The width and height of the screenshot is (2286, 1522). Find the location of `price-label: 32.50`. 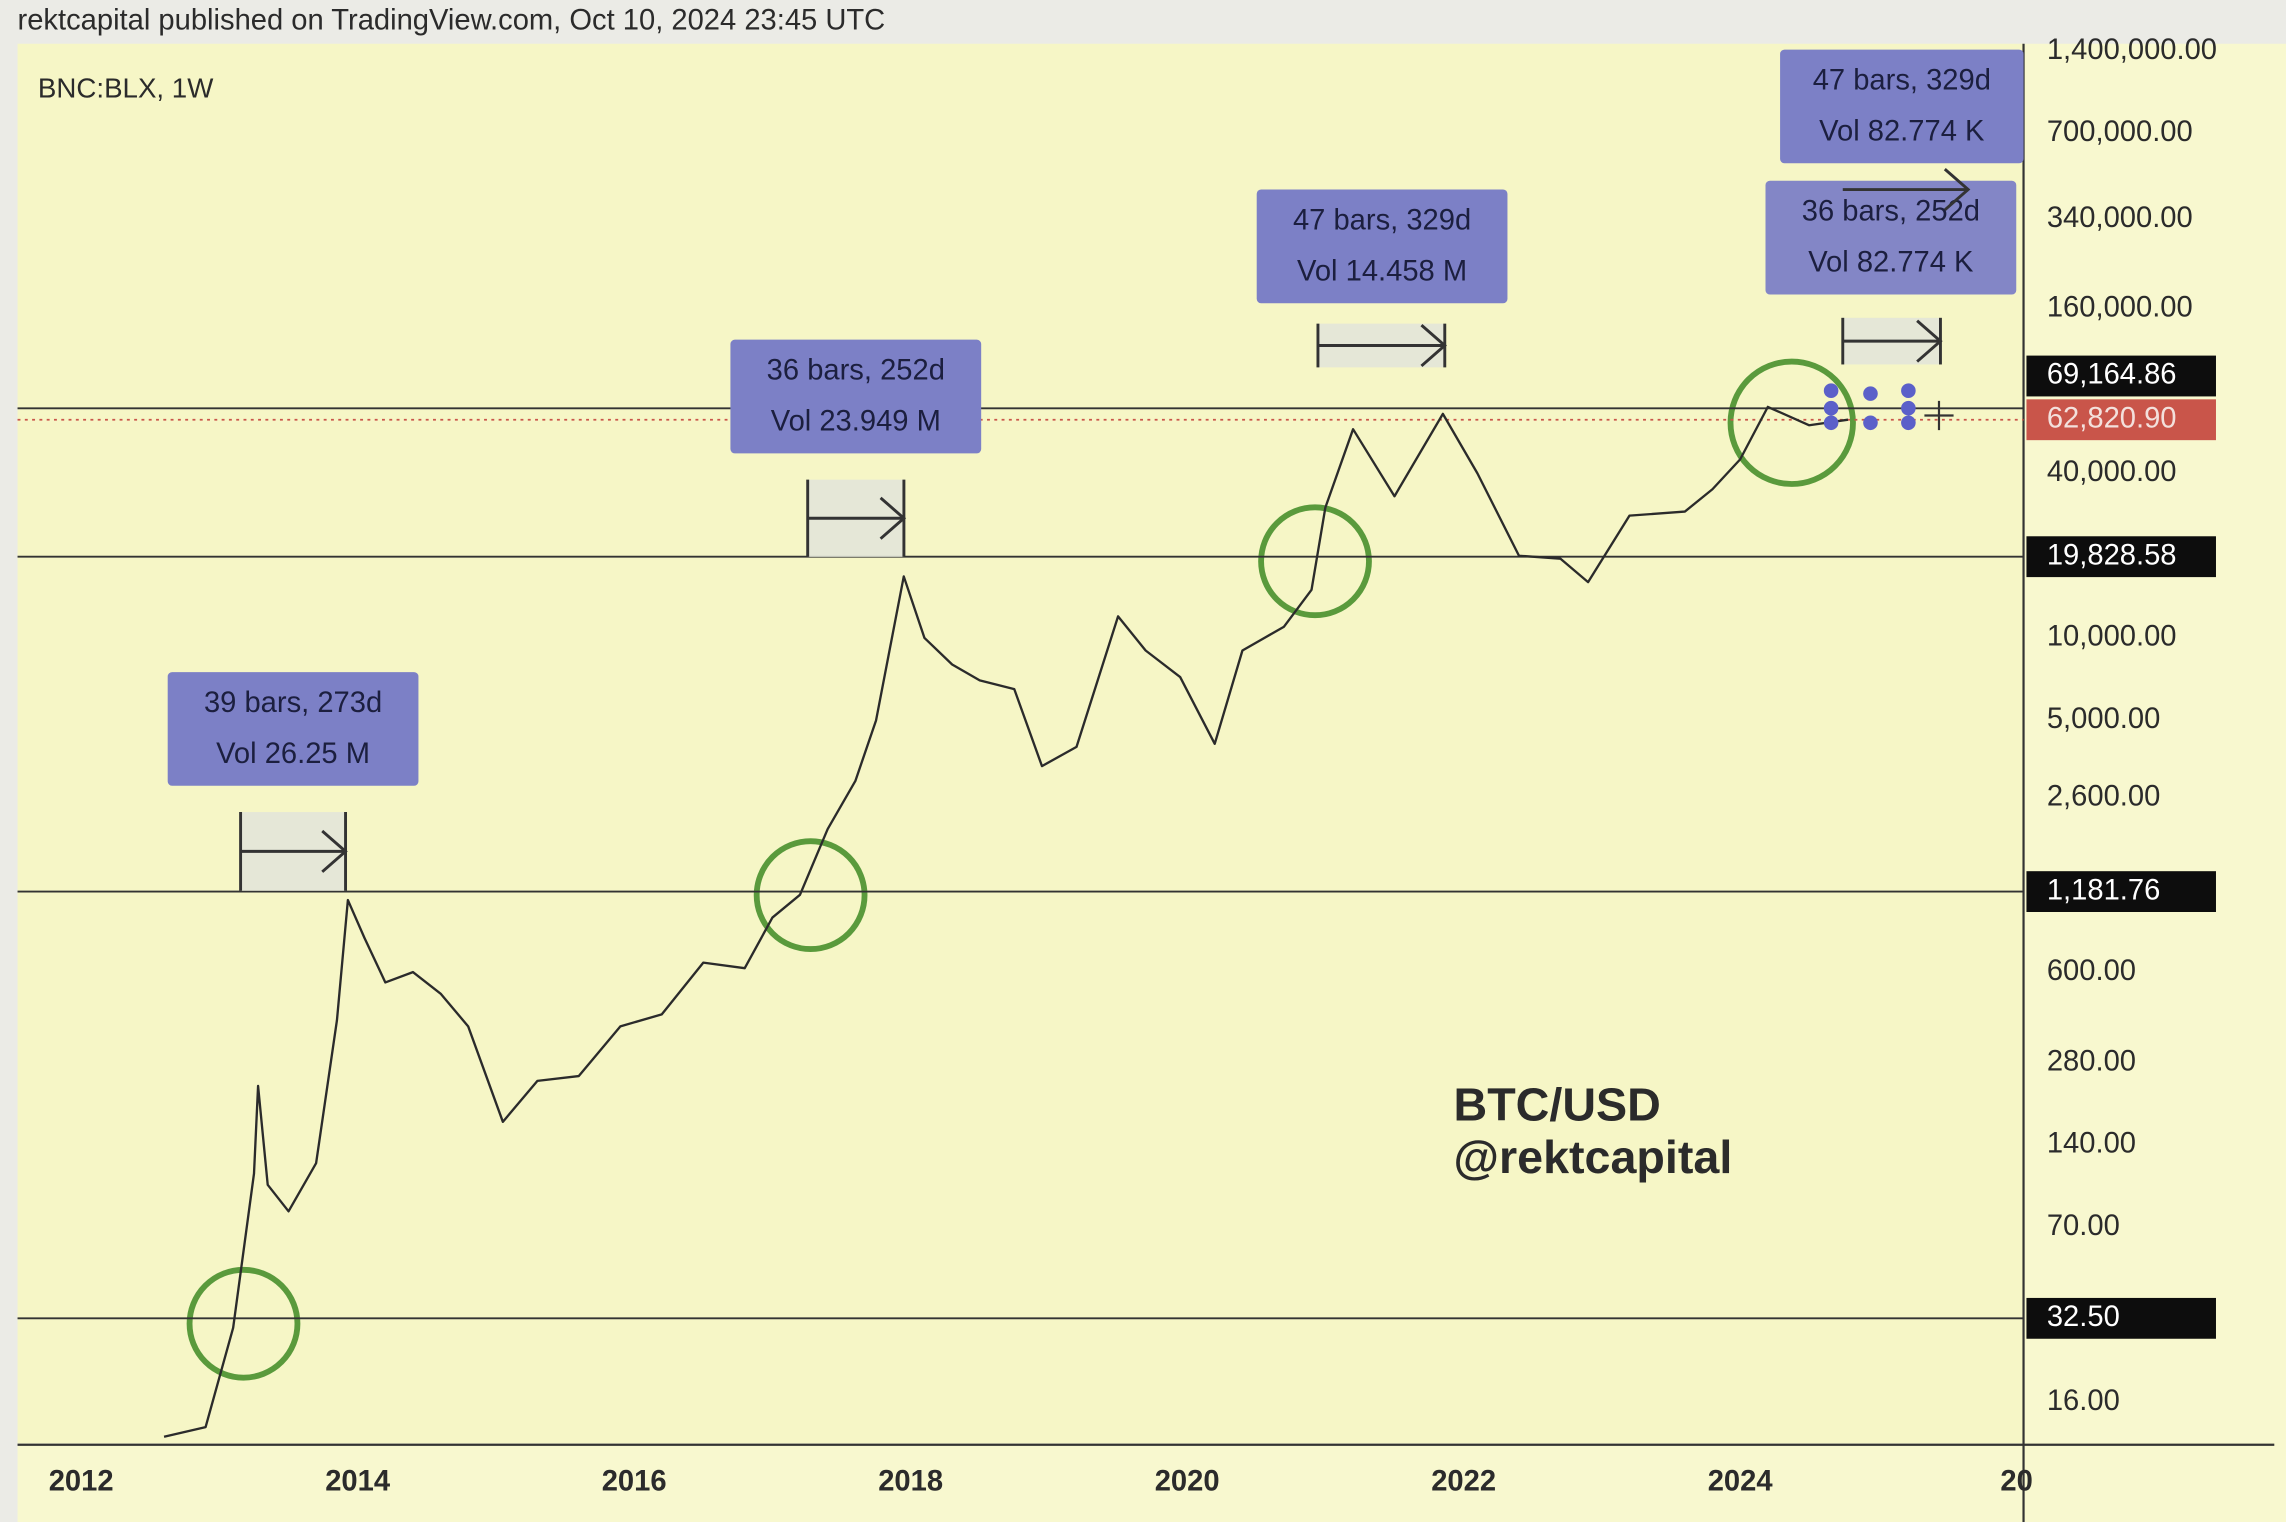

price-label: 32.50 is located at coordinates (2083, 1317).